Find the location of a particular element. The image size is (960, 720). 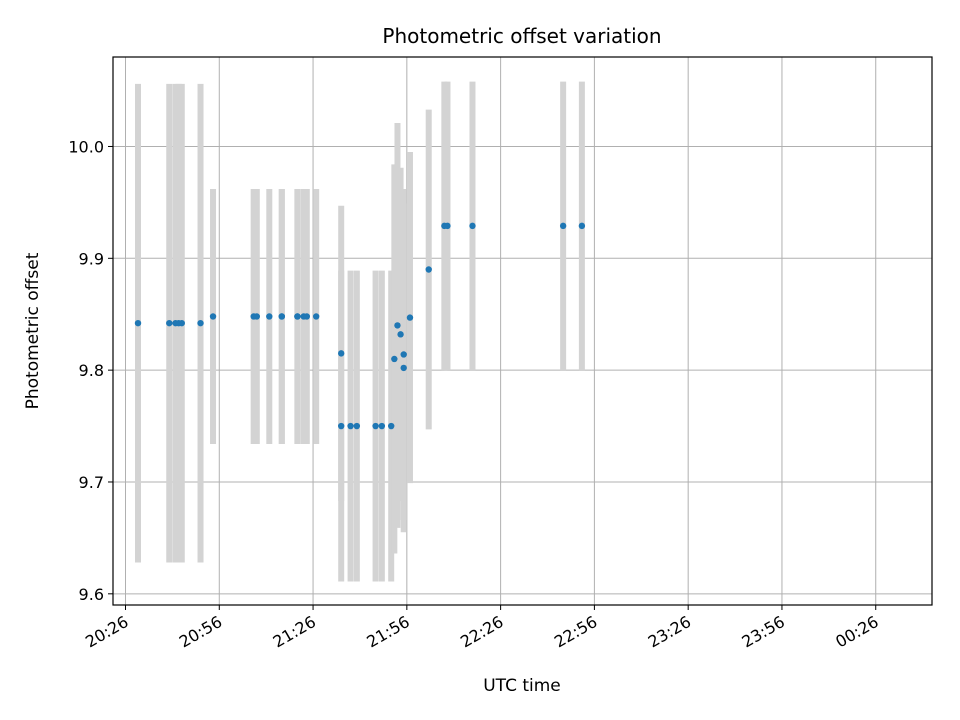

chart-title: Photometric offset variation is located at coordinates (521, 36).